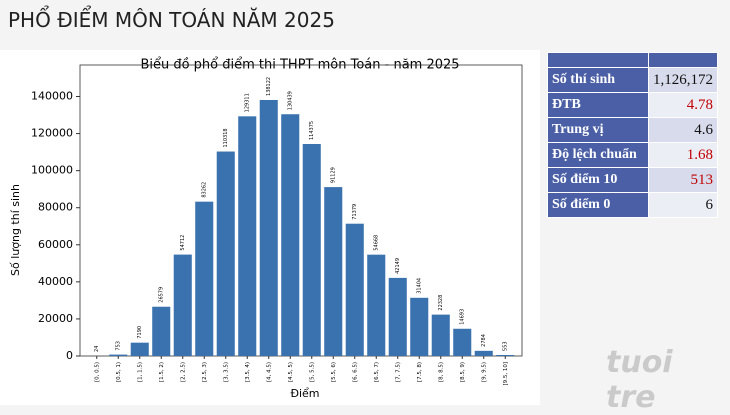  I want to click on header-row, so click(633, 60).